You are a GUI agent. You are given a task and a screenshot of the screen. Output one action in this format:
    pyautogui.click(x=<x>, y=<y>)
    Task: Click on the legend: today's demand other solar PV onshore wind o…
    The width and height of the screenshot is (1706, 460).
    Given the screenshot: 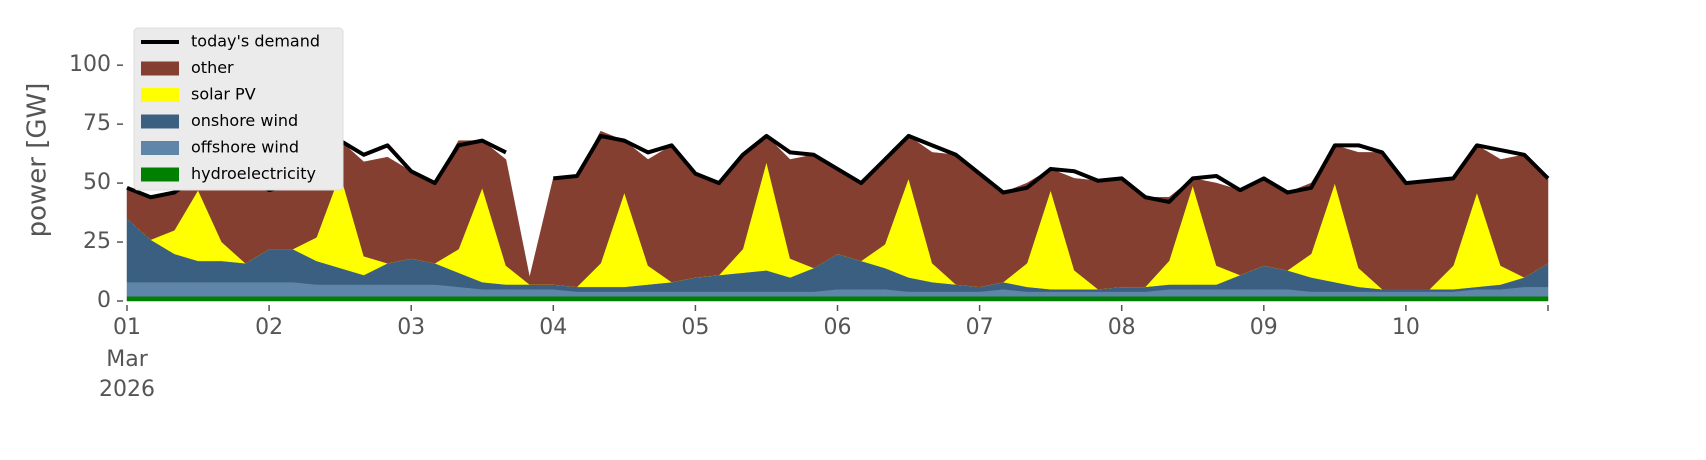 What is the action you would take?
    pyautogui.click(x=238, y=109)
    